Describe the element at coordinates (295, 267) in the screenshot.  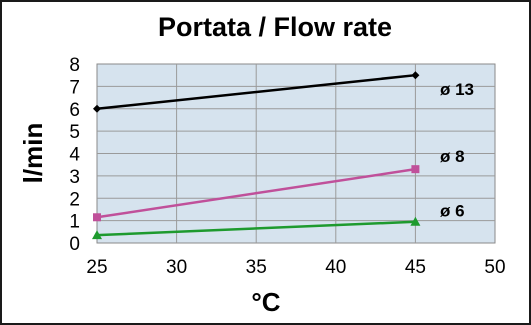
I see `x-axis-ticks: 25 30 35 40 45 50` at that location.